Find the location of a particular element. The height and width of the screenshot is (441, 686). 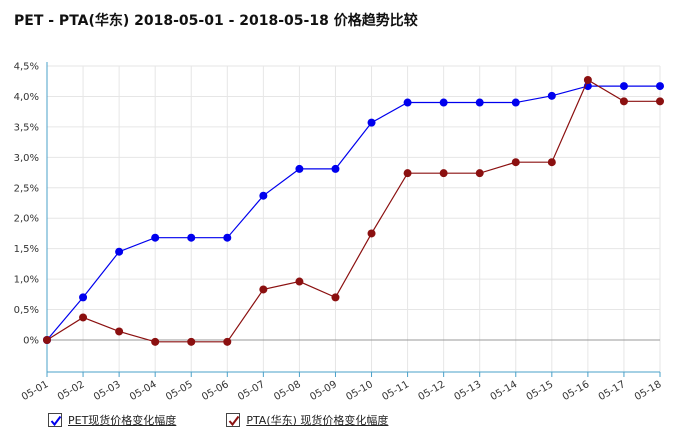

y-tick-label: 0% is located at coordinates (31, 341).